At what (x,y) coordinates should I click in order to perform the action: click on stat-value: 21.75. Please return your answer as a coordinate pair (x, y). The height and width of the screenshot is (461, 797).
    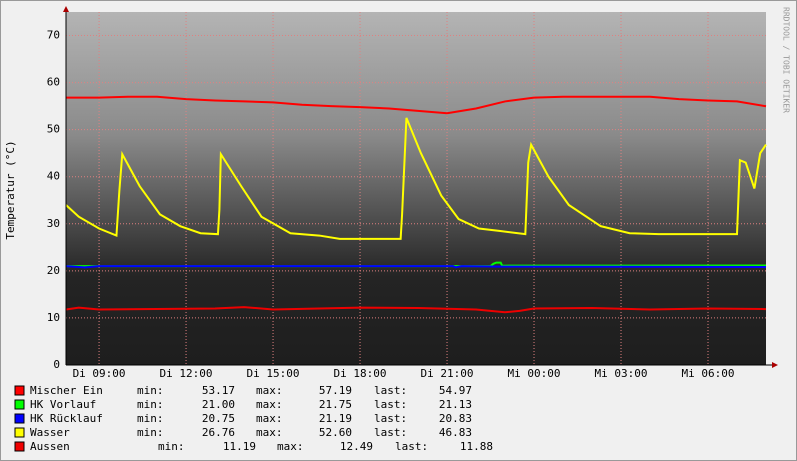
    Looking at the image, I should click on (335, 404).